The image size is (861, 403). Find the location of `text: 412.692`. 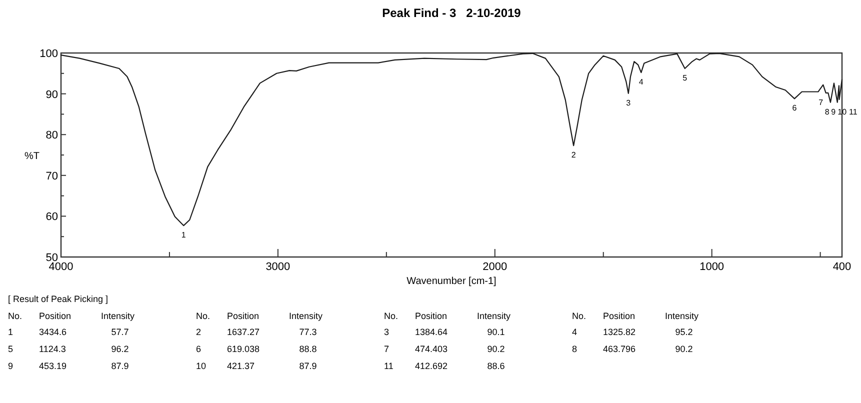

text: 412.692 is located at coordinates (431, 366).